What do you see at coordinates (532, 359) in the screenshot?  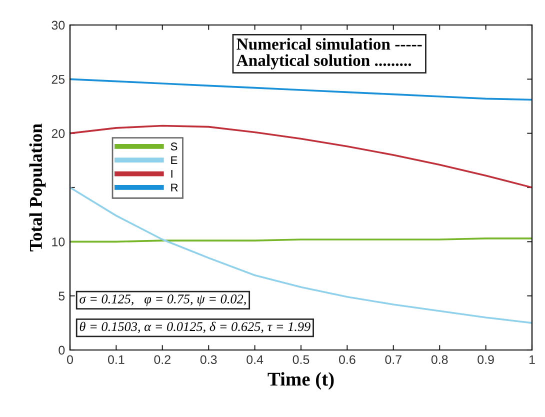 I see `x-tick-label: 1` at bounding box center [532, 359].